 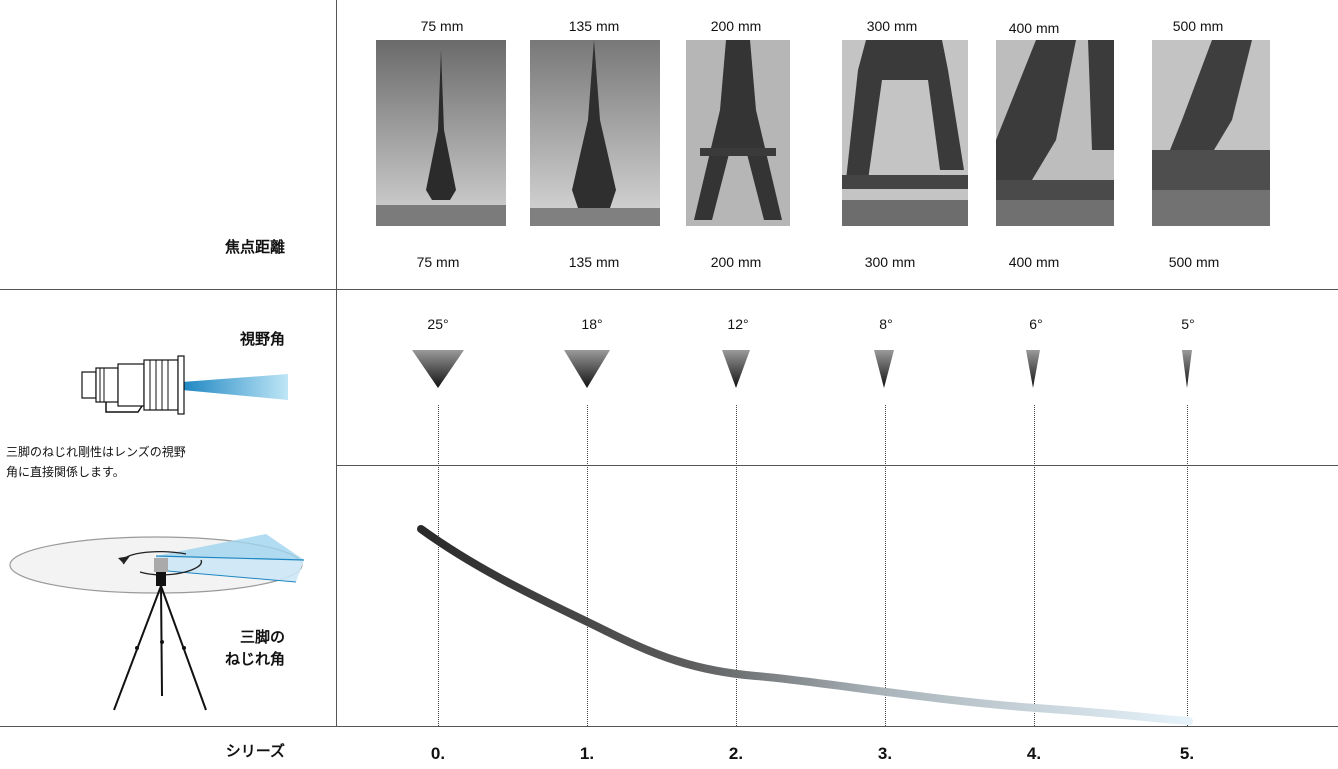 What do you see at coordinates (441, 133) in the screenshot?
I see `eiffel-photo-75mm` at bounding box center [441, 133].